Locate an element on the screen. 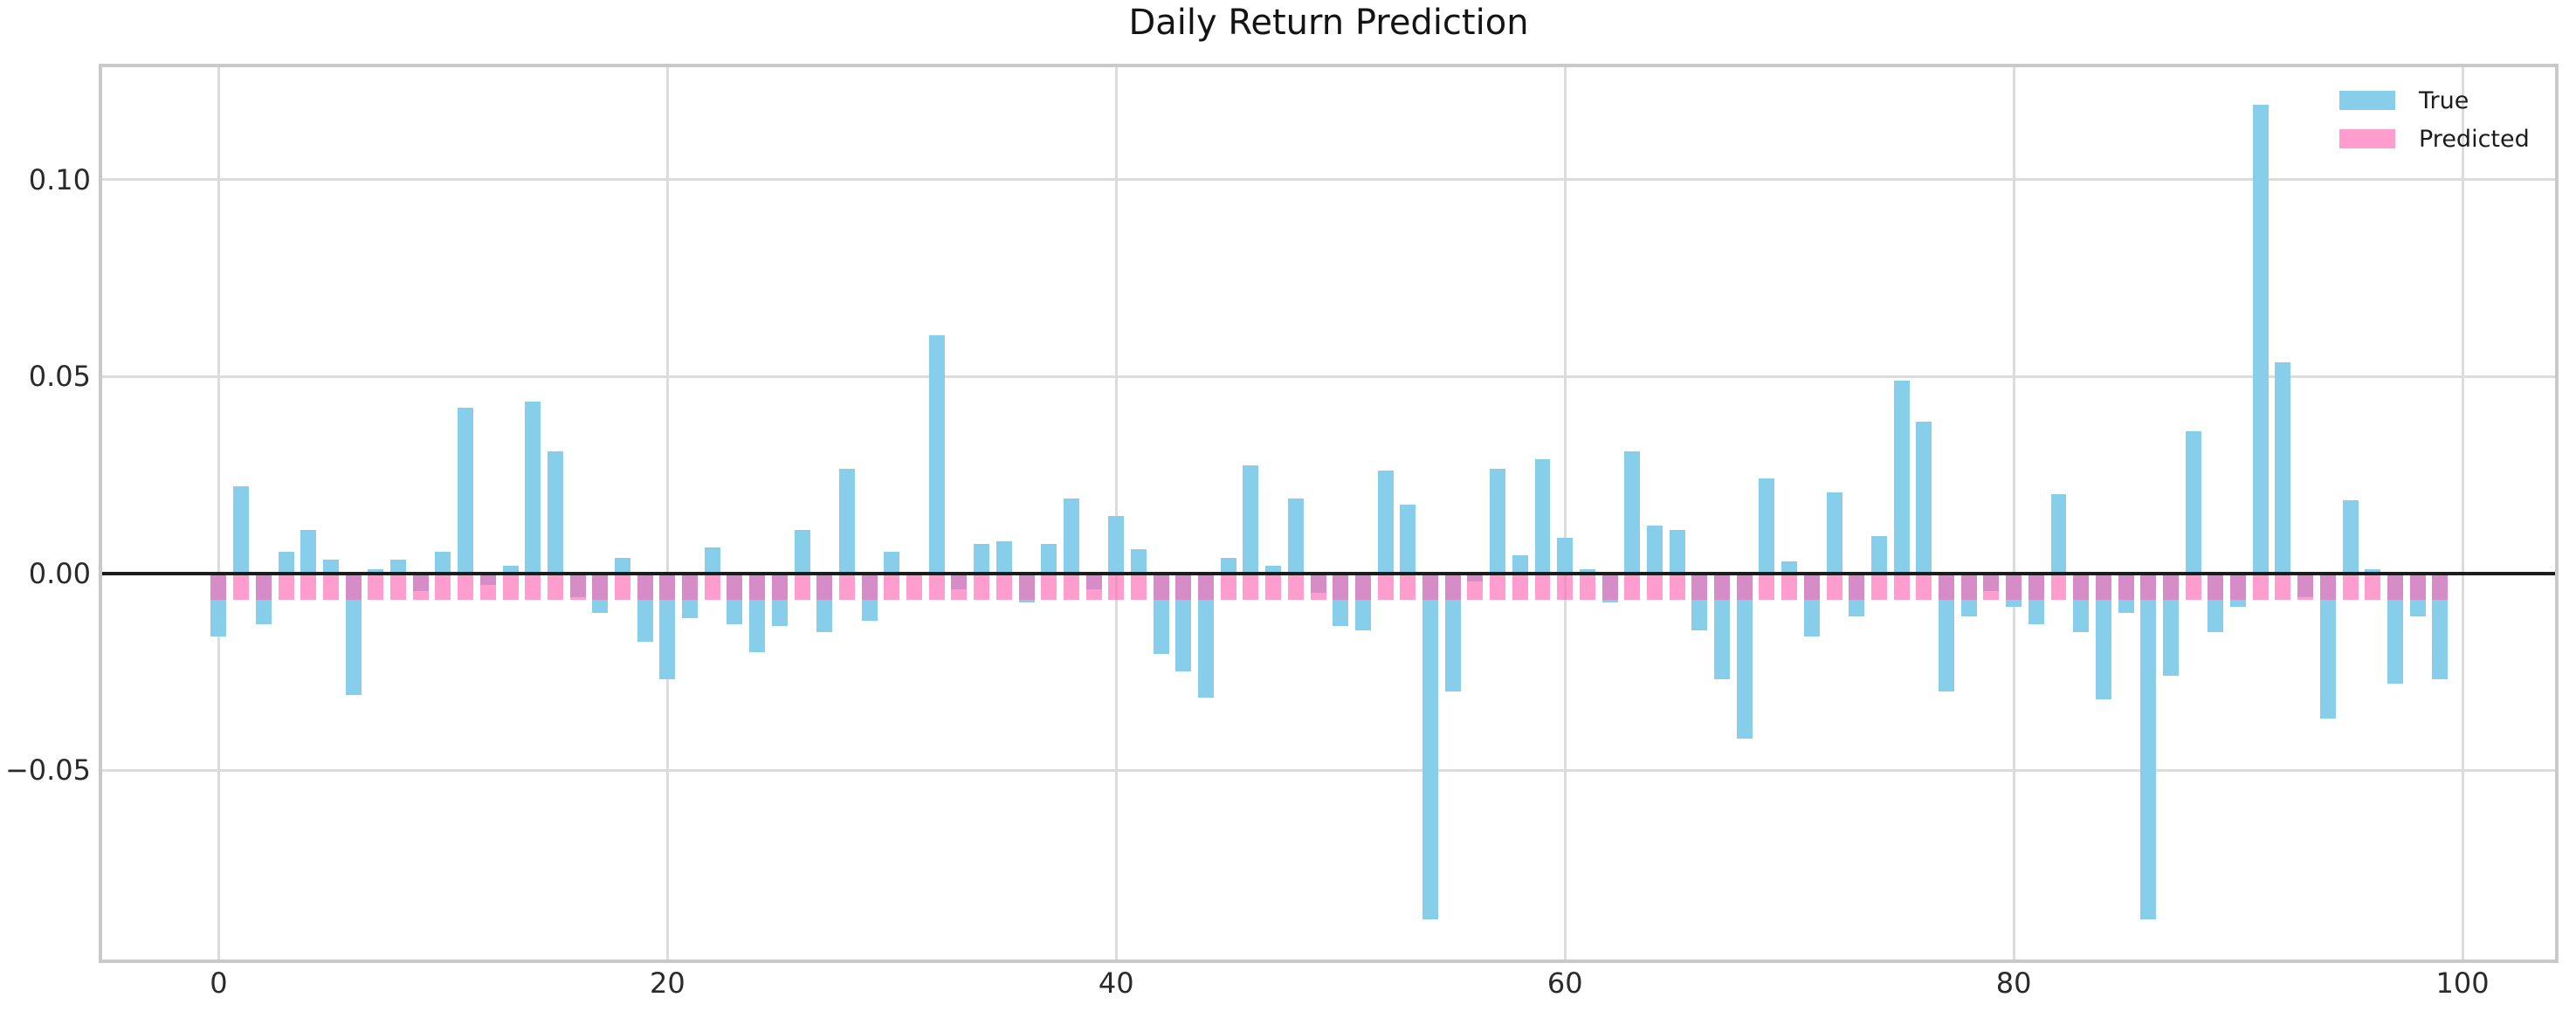 This screenshot has height=1018, width=2576. legend-item-predicted: Predicted is located at coordinates (2434, 139).